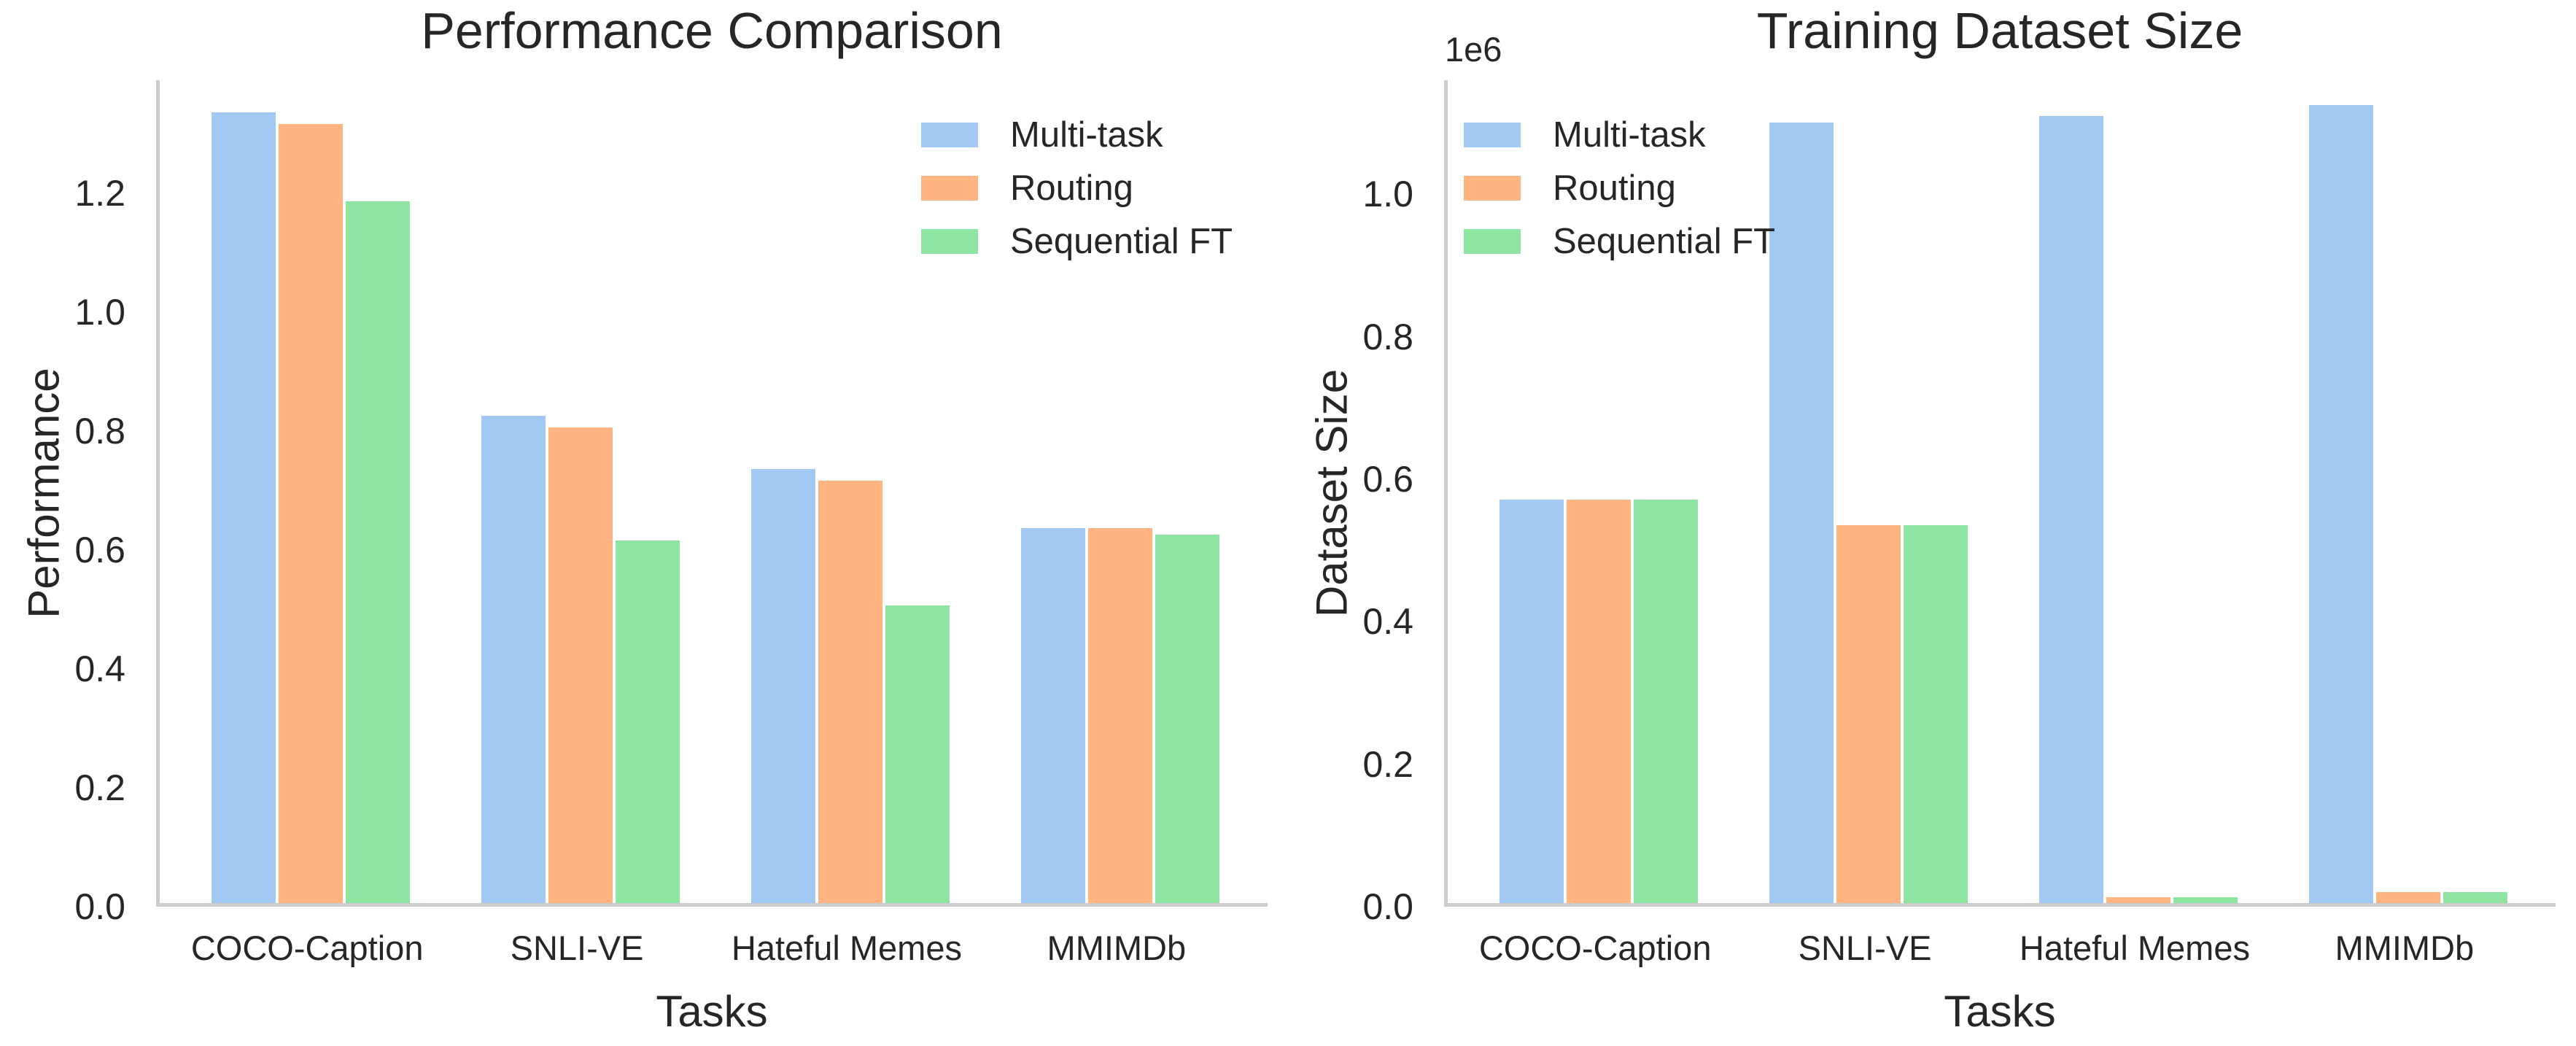 The width and height of the screenshot is (2576, 1046). What do you see at coordinates (1474, 49) in the screenshot?
I see `y-axis-offset-label: 1e6` at bounding box center [1474, 49].